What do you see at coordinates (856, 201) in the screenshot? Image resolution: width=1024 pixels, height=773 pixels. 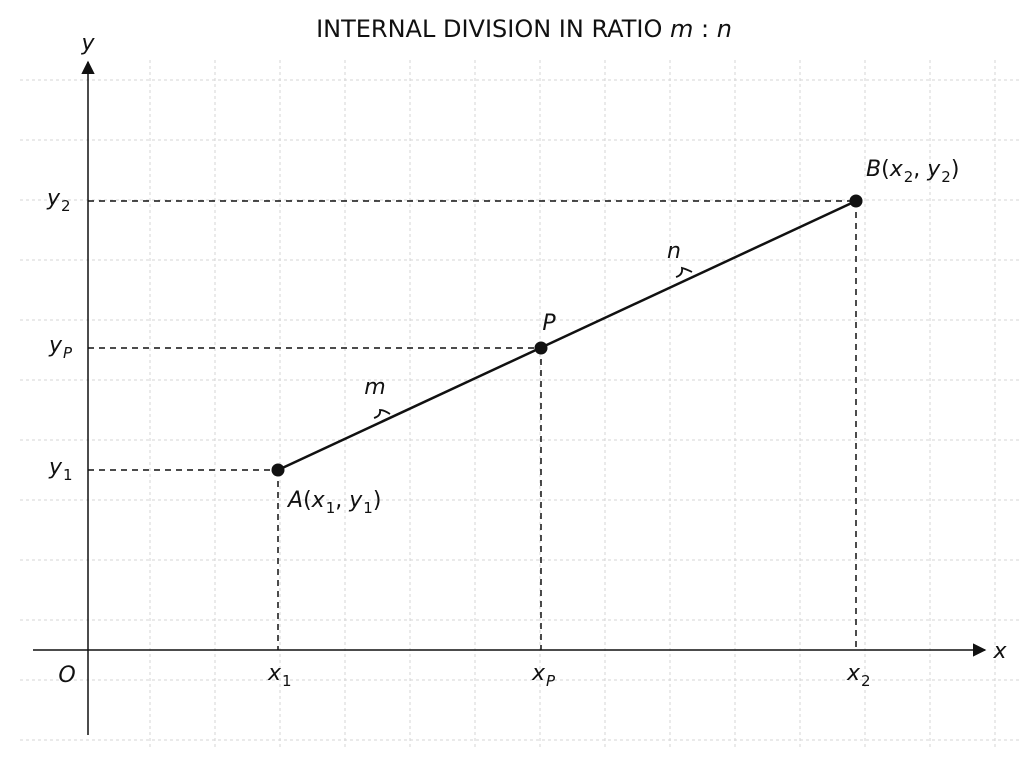 I see `point-b` at bounding box center [856, 201].